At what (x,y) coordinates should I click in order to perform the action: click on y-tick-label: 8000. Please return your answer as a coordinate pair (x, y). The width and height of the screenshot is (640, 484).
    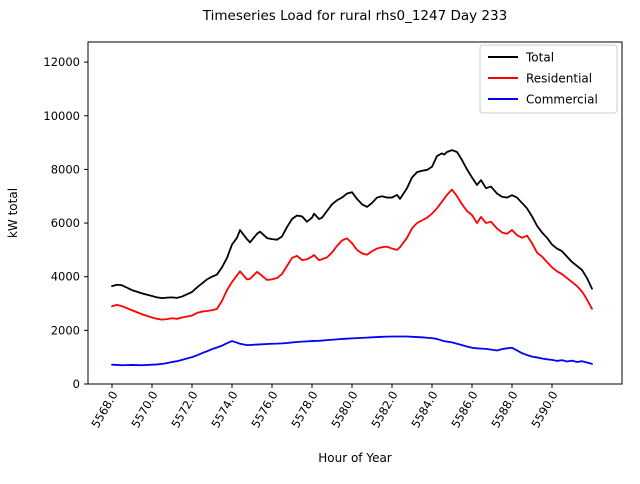
    Looking at the image, I should click on (65, 169).